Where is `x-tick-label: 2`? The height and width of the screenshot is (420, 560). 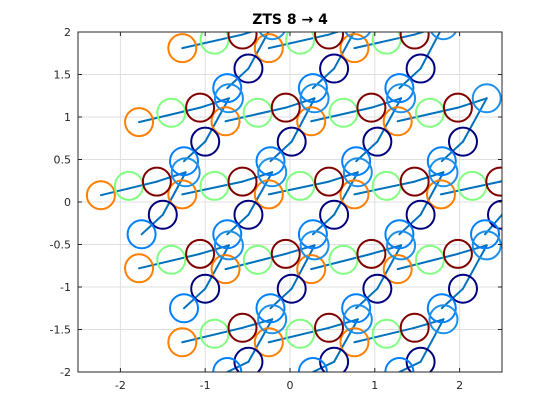 x-tick-label: 2 is located at coordinates (459, 385).